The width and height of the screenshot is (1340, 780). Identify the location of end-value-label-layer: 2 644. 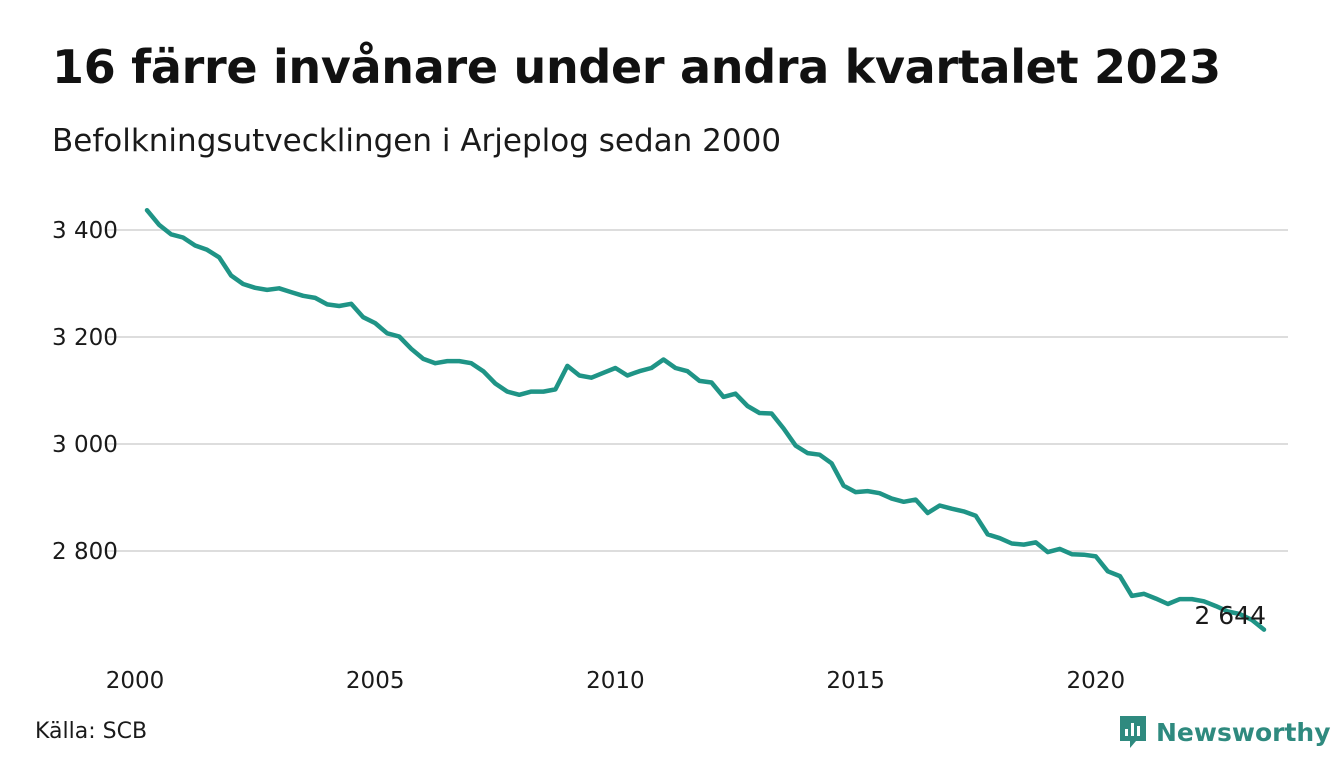
(1230, 615).